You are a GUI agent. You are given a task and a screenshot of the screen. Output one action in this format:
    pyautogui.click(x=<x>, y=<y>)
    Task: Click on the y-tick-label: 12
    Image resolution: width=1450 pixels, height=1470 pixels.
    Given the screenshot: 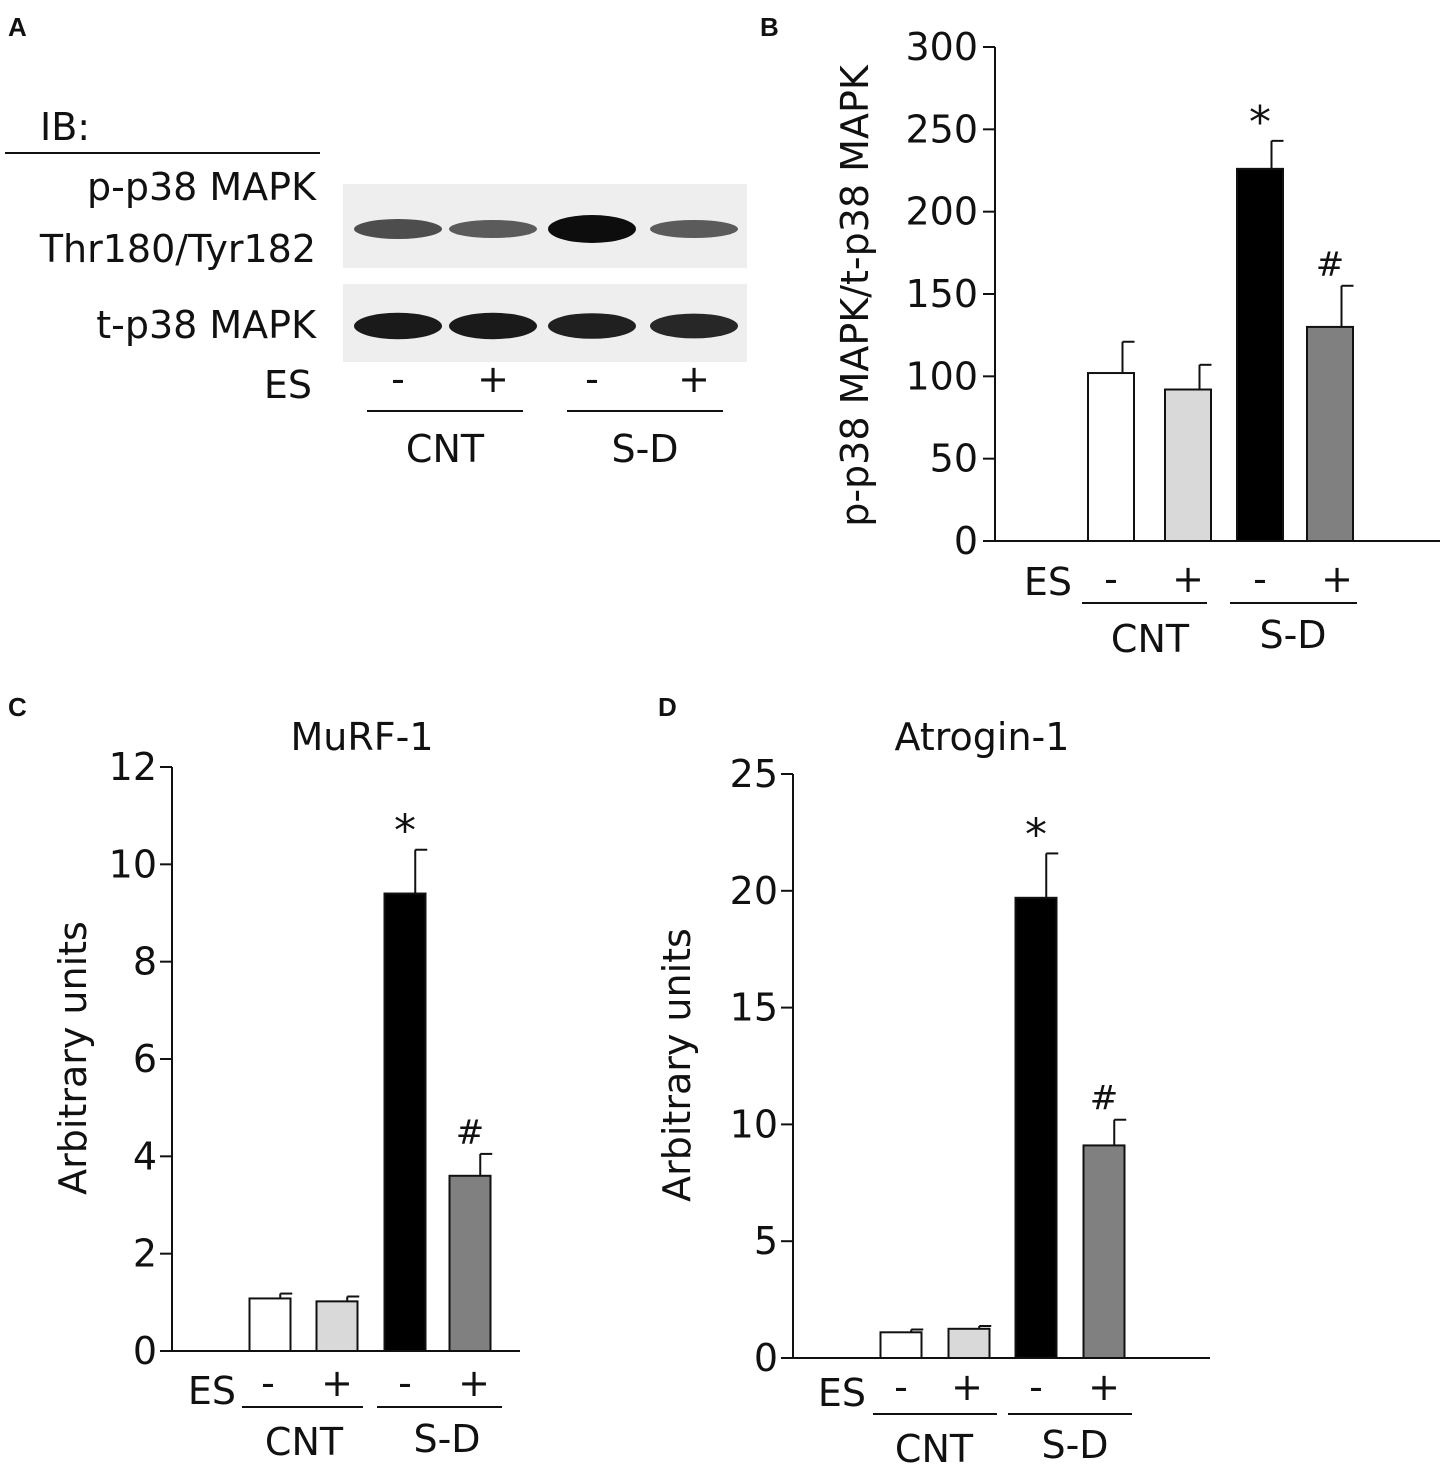 What is the action you would take?
    pyautogui.click(x=133, y=767)
    